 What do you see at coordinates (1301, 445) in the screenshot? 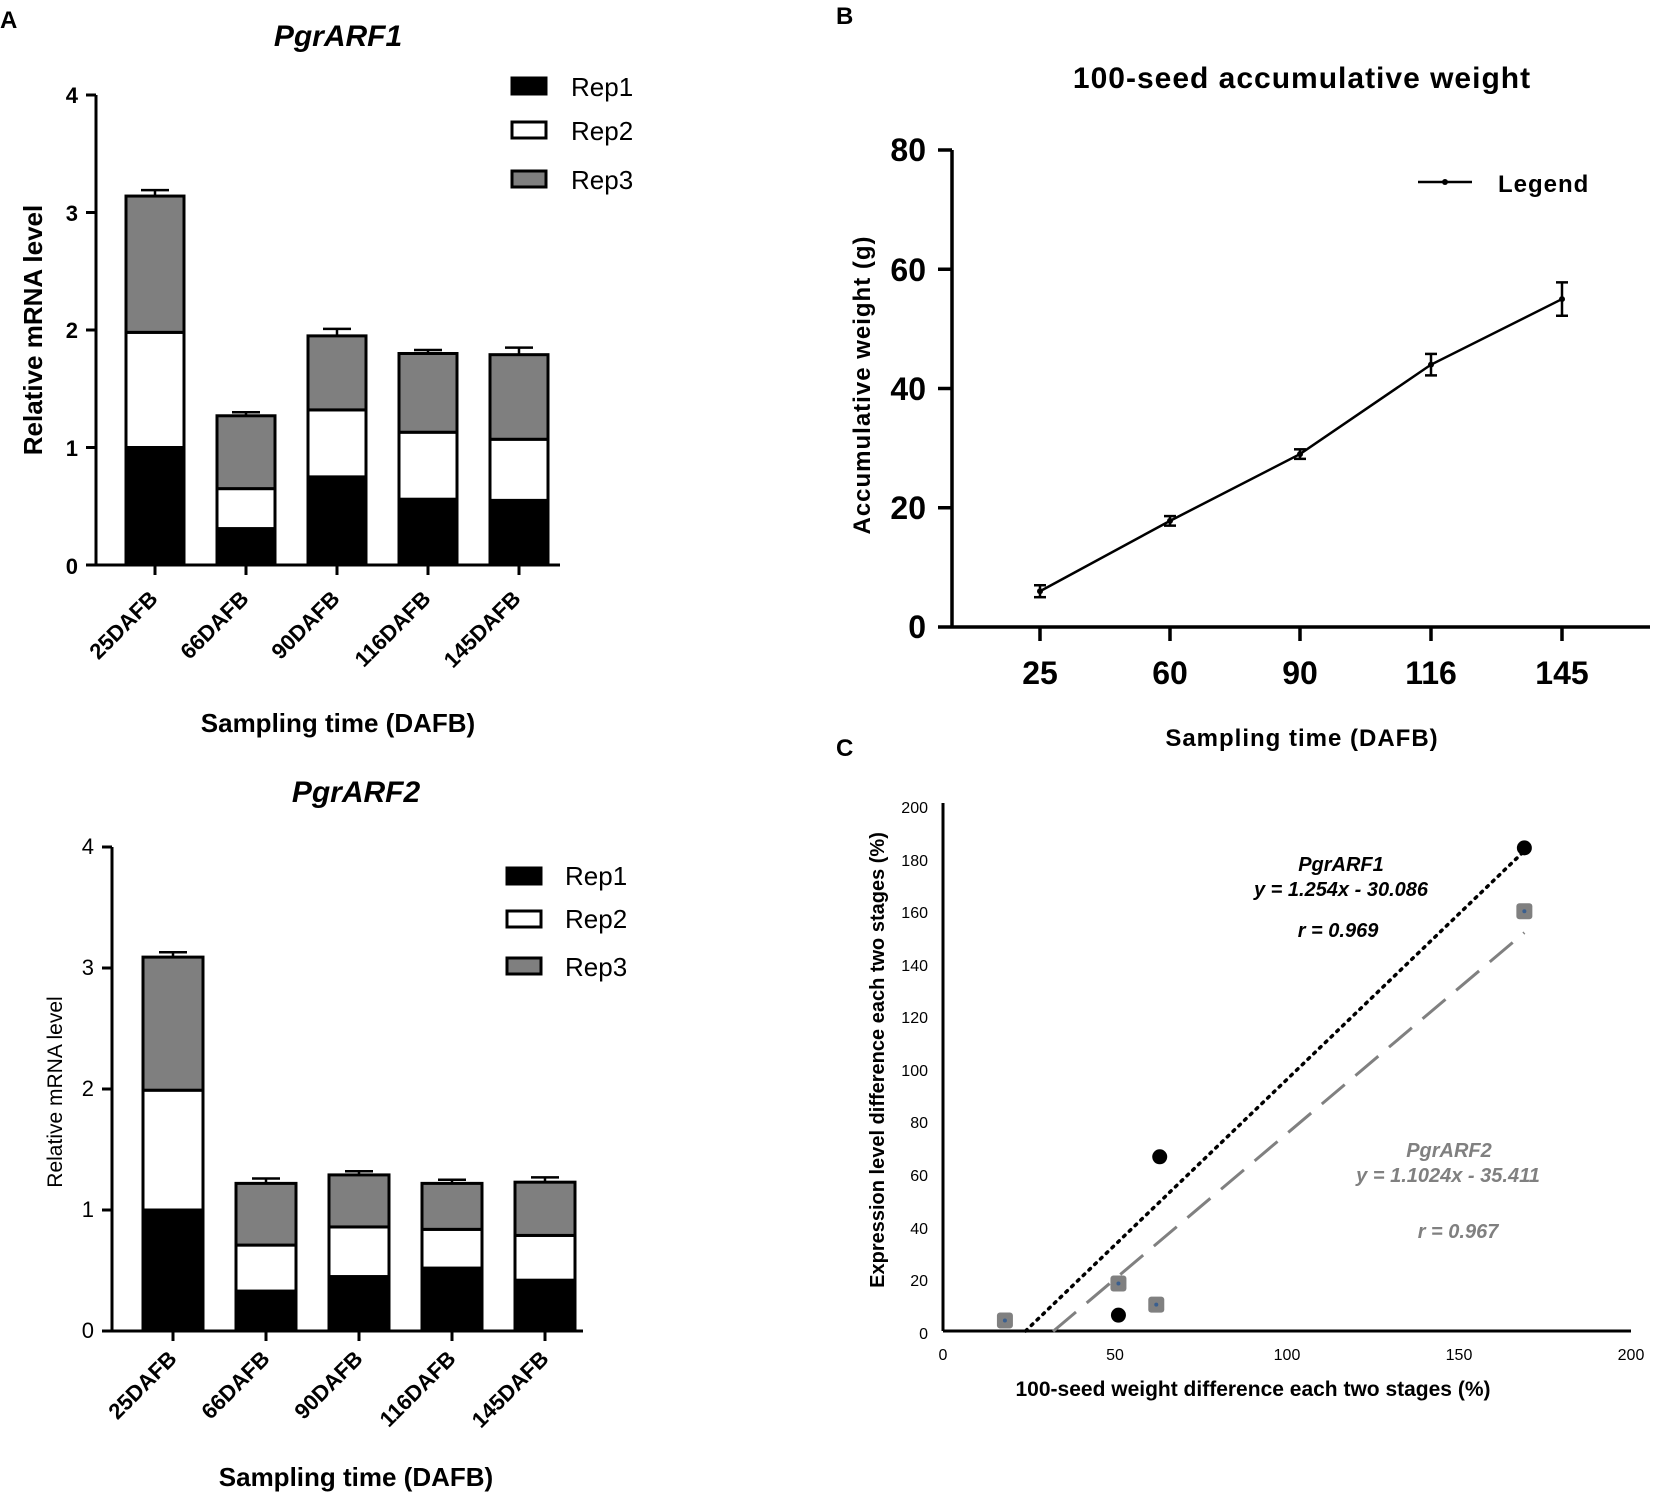
I see `series-line` at bounding box center [1301, 445].